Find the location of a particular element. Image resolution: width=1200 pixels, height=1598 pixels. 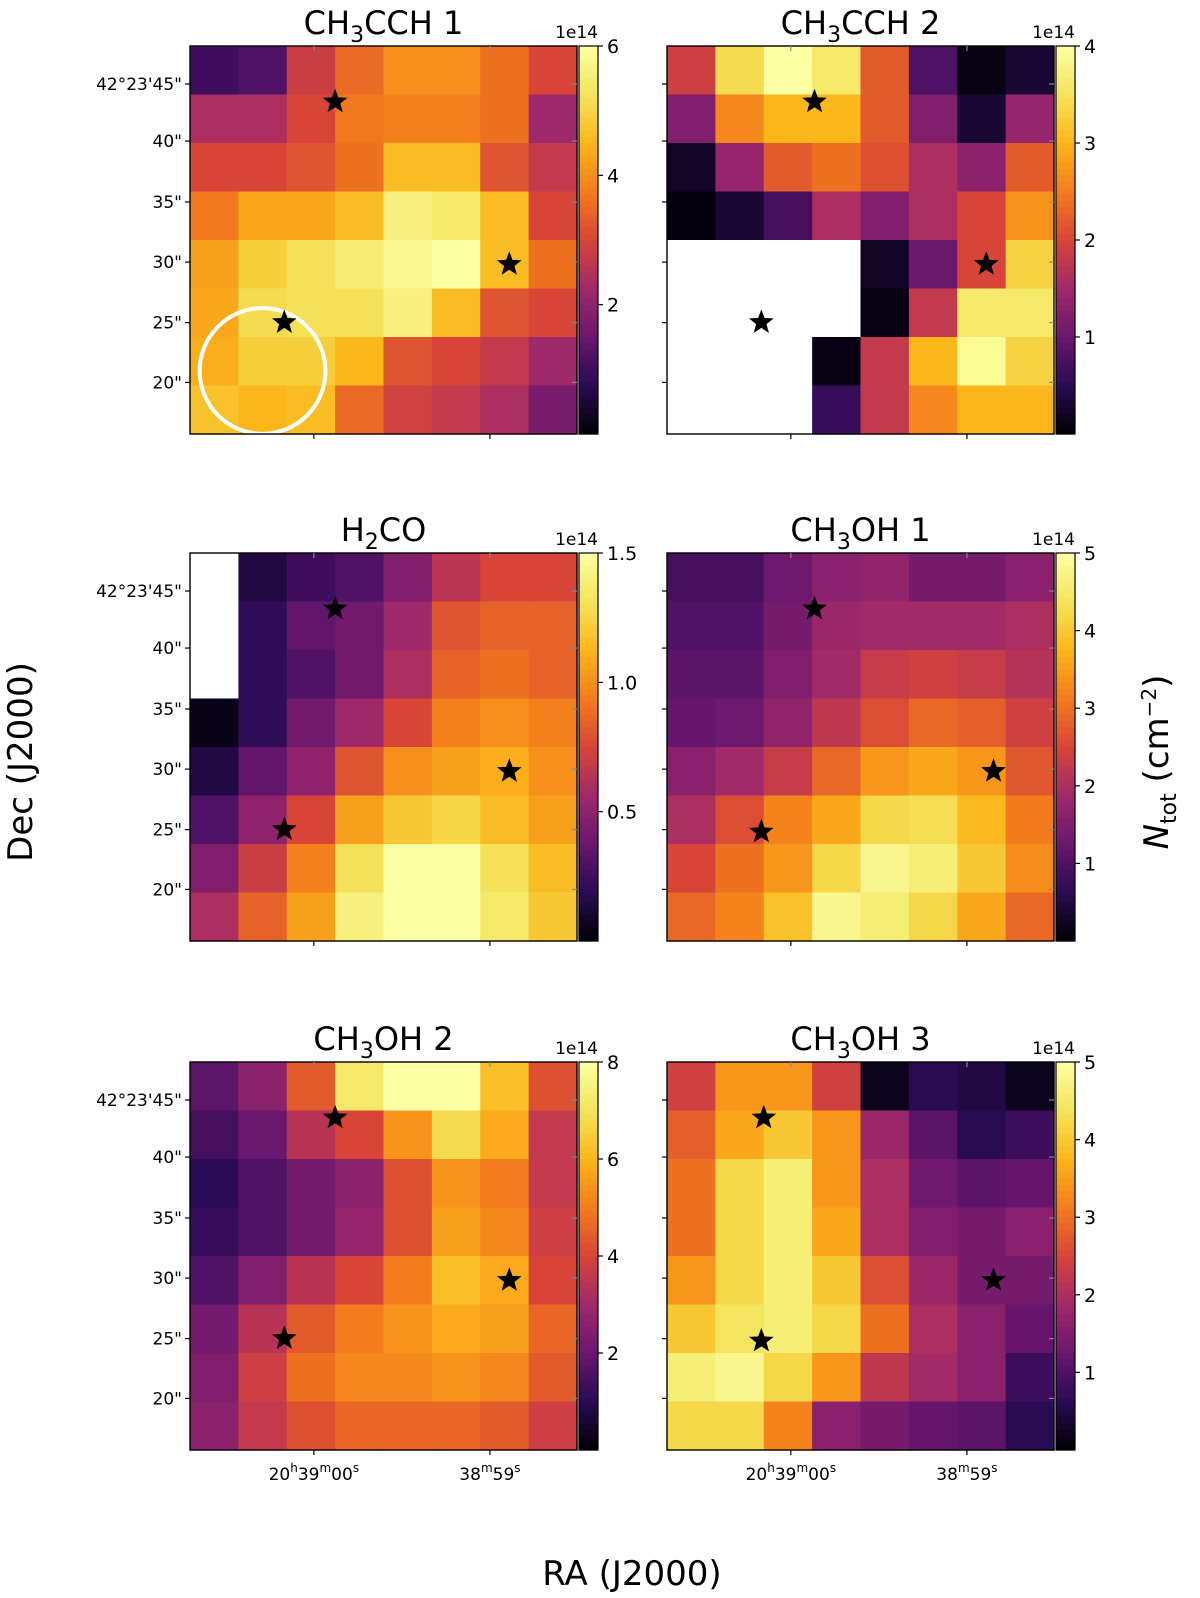

colorbar: 2 4 6 8 1e14 is located at coordinates (587, 1245).